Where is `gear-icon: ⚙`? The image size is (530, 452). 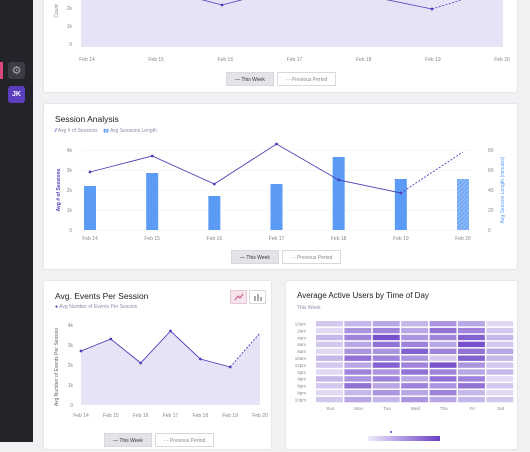
gear-icon: ⚙ is located at coordinates (16, 70).